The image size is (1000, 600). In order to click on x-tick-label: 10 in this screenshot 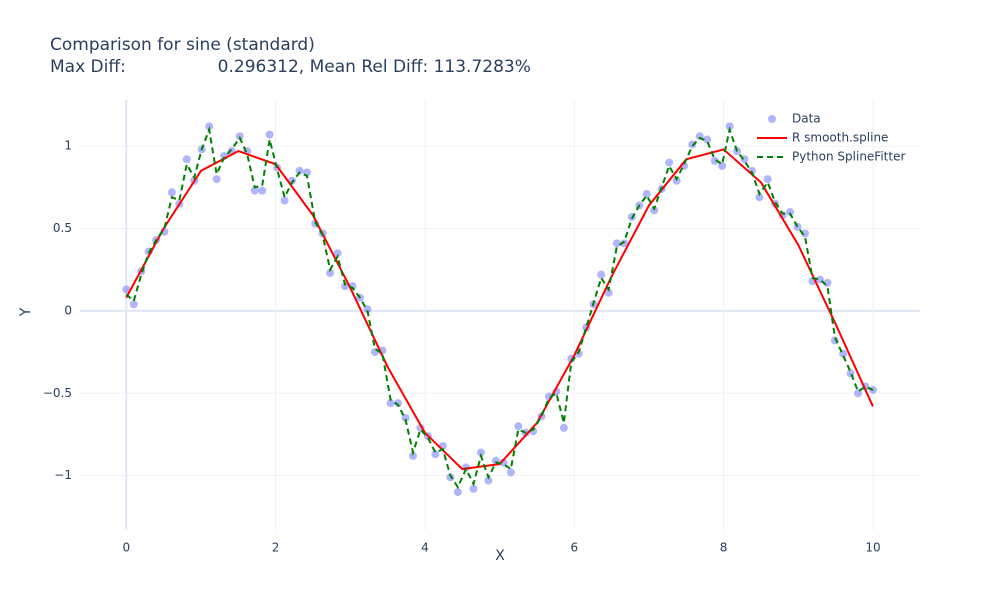, I will do `click(872, 548)`.